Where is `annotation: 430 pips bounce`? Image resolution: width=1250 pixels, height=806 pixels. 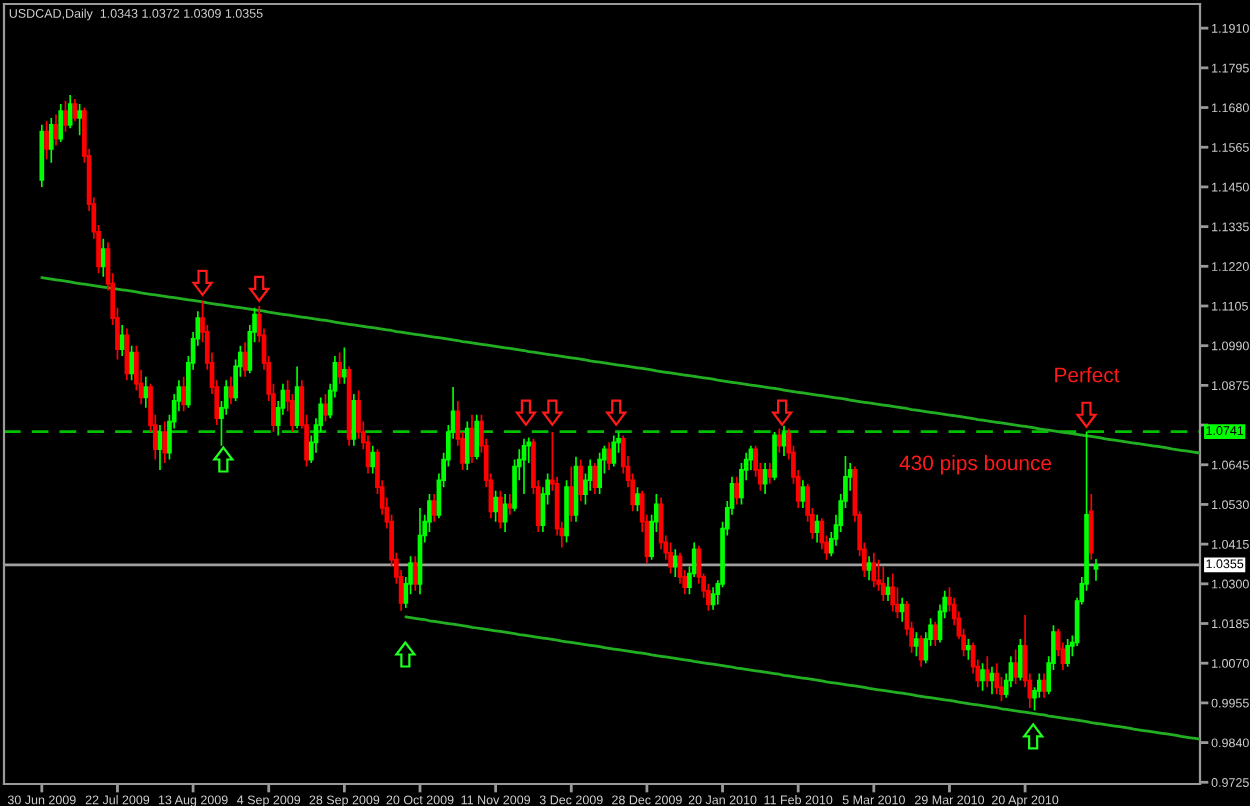
annotation: 430 pips bounce is located at coordinates (975, 465).